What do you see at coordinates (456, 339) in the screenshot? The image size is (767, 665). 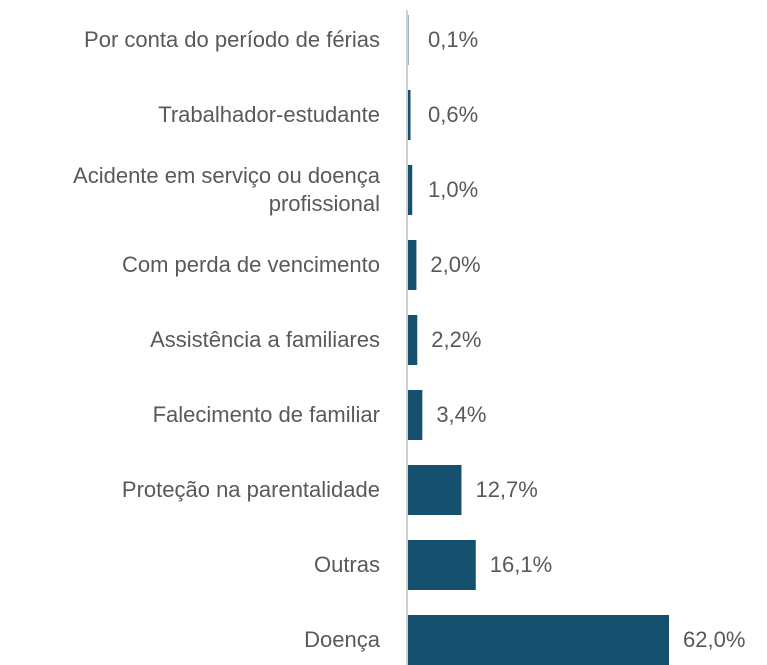 I see `data-label: 2,2%` at bounding box center [456, 339].